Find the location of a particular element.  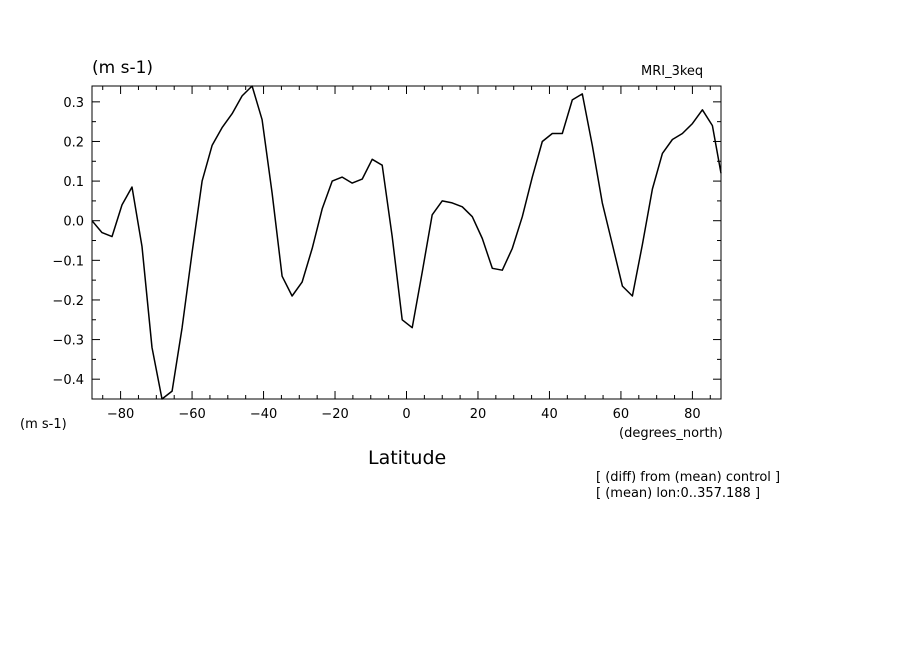

y-axis-units-top: (m s-1) is located at coordinates (123, 68).